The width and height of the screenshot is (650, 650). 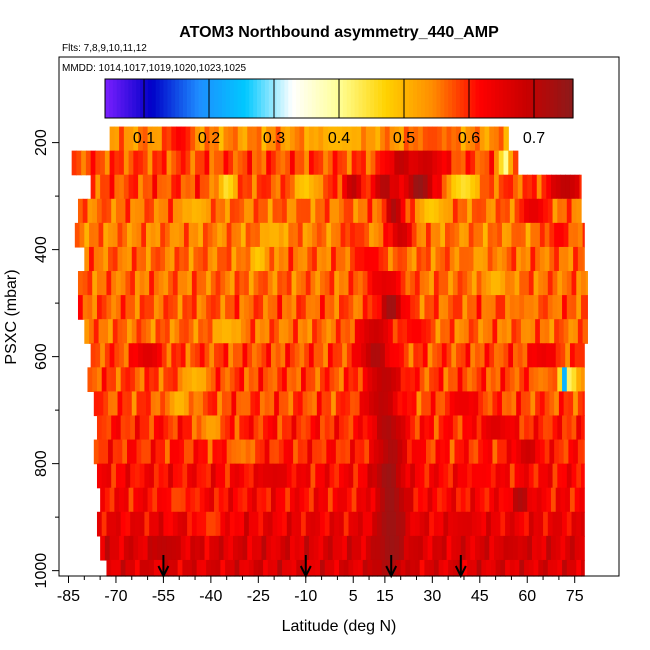 What do you see at coordinates (339, 112) in the screenshot?
I see `colorbar: 0.1 0.2 0.3 0.4 0.5 0.6 0.7` at bounding box center [339, 112].